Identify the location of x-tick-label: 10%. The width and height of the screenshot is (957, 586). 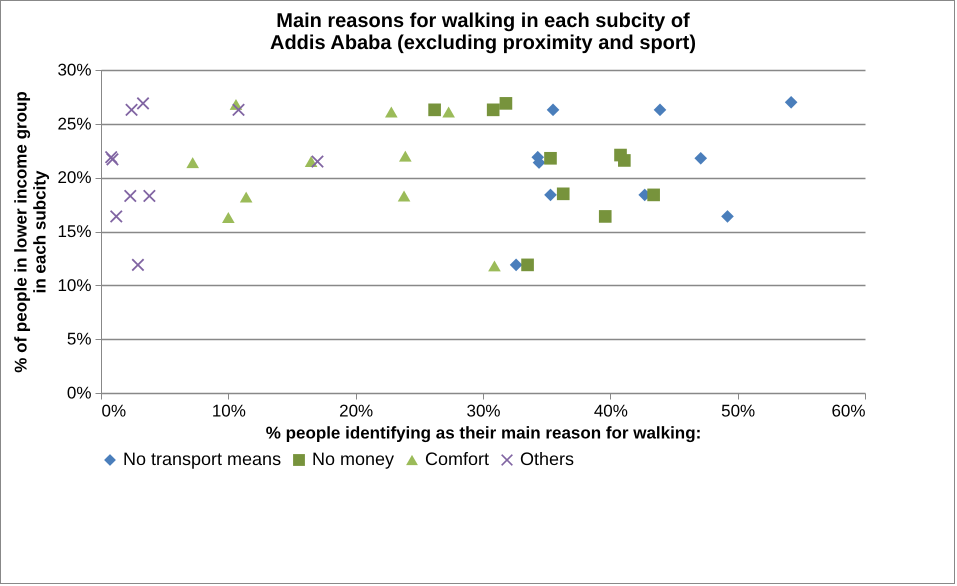
(229, 411).